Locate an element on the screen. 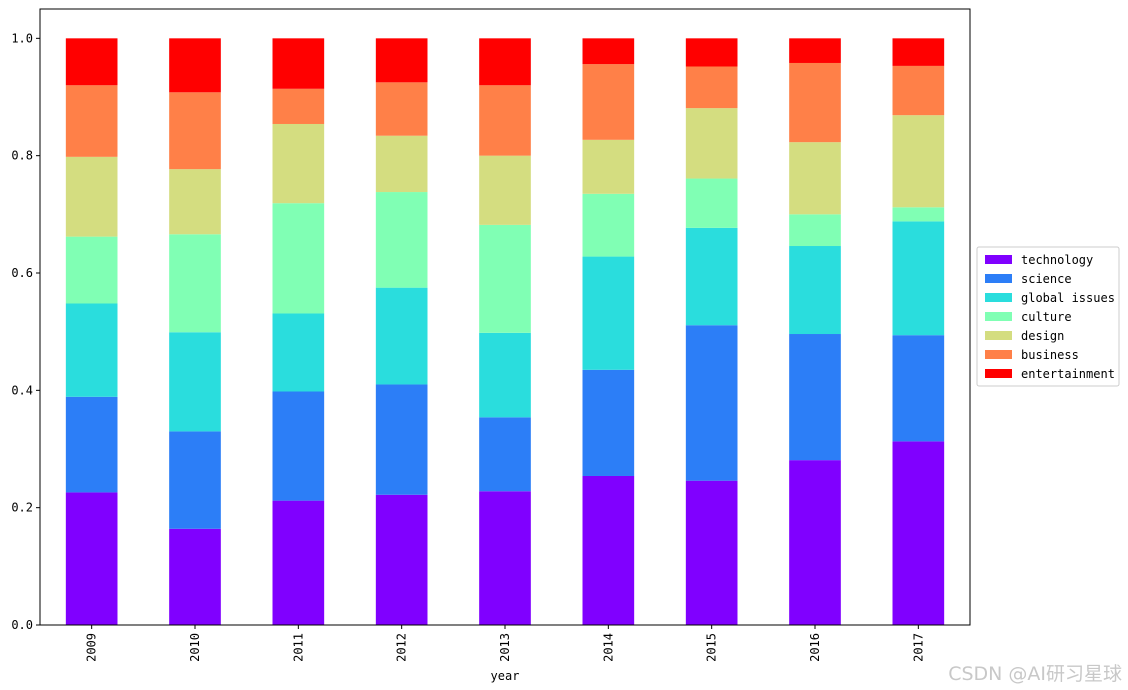 Image resolution: width=1128 pixels, height=690 pixels. bar-2015-global-issues is located at coordinates (711, 276).